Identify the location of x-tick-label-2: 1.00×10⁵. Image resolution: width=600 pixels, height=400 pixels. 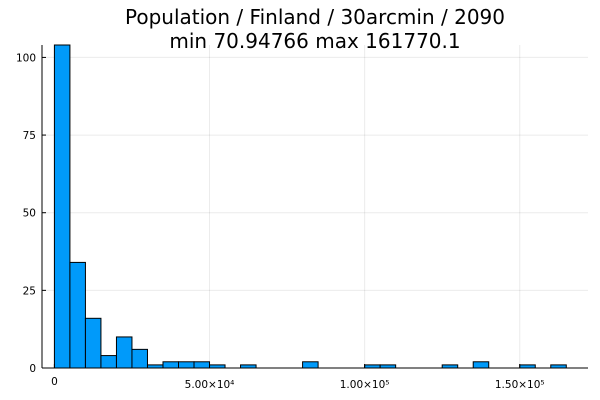
(365, 385).